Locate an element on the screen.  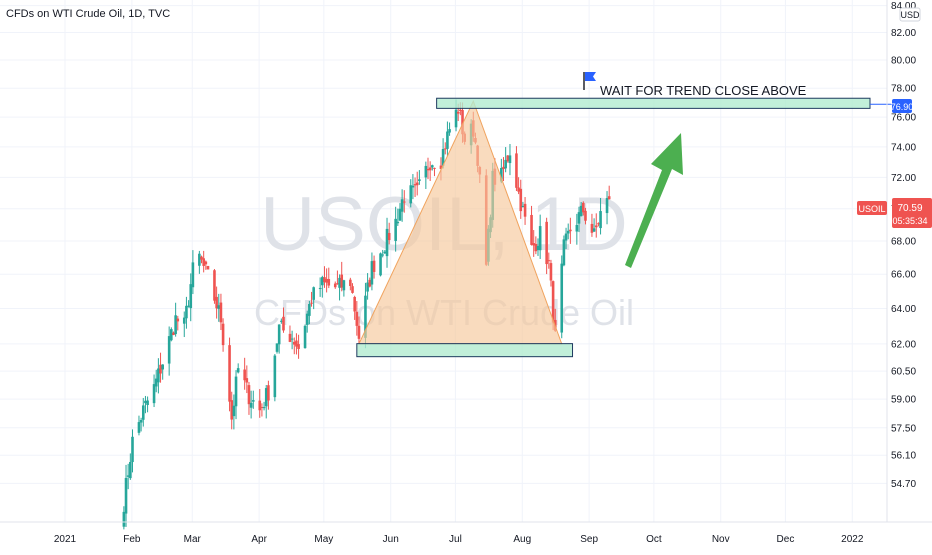
price-tick-label: 82.00 is located at coordinates (903, 33).